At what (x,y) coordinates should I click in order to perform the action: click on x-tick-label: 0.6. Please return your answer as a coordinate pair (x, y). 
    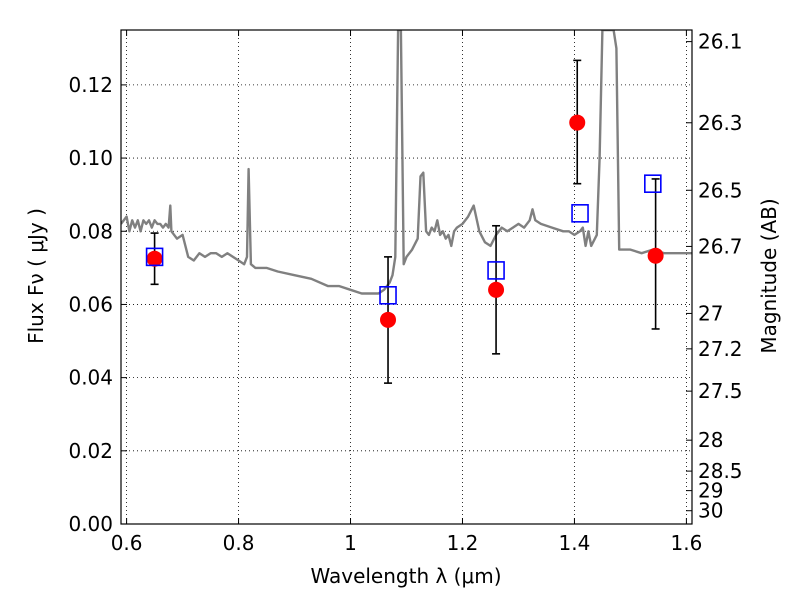
    Looking at the image, I should click on (127, 543).